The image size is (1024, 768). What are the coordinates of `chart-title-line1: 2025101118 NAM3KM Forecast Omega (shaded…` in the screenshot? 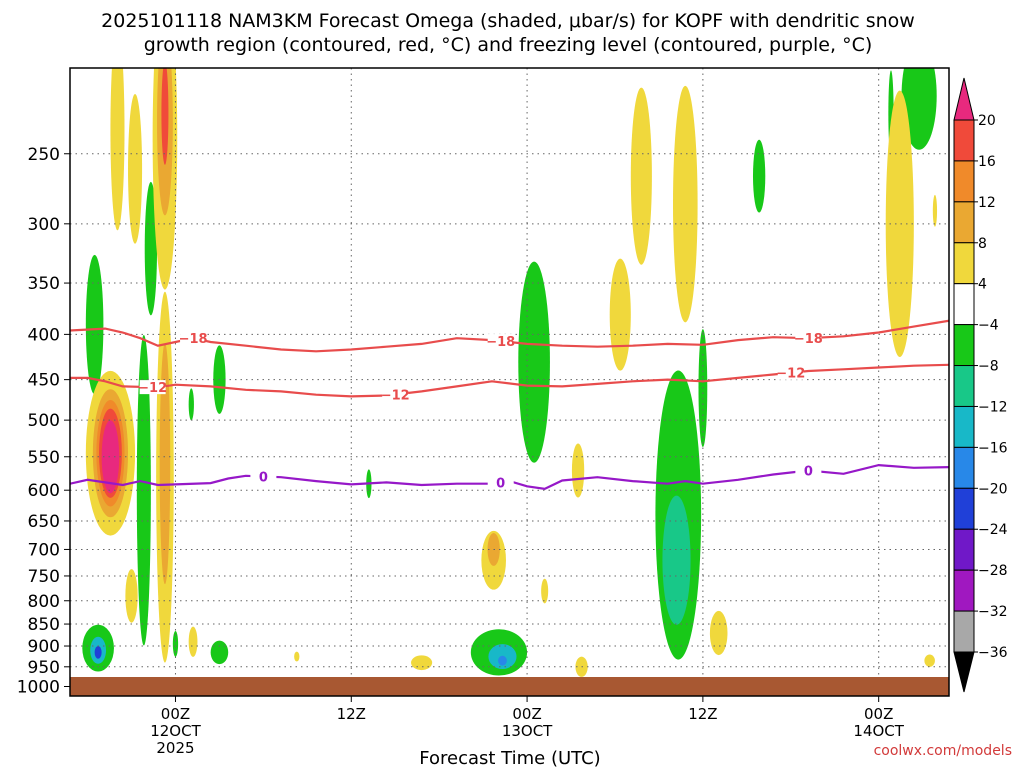 It's located at (508, 21).